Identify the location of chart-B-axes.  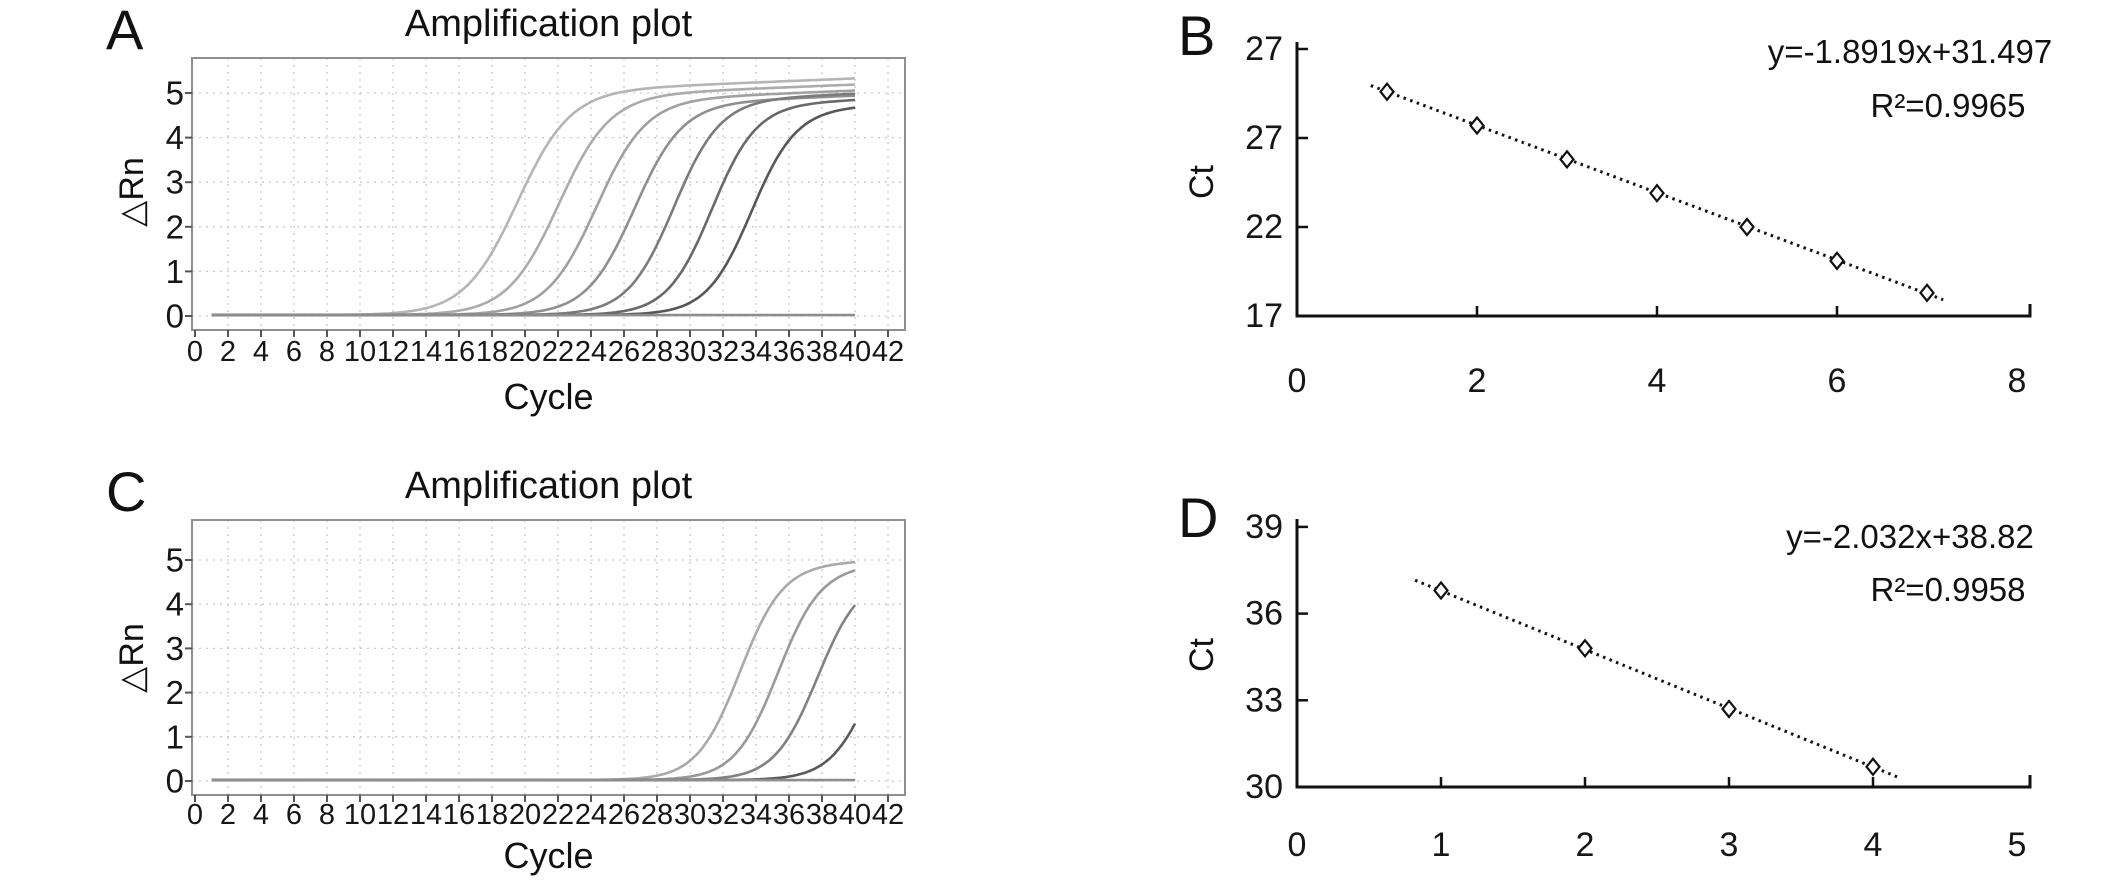
(1663, 180).